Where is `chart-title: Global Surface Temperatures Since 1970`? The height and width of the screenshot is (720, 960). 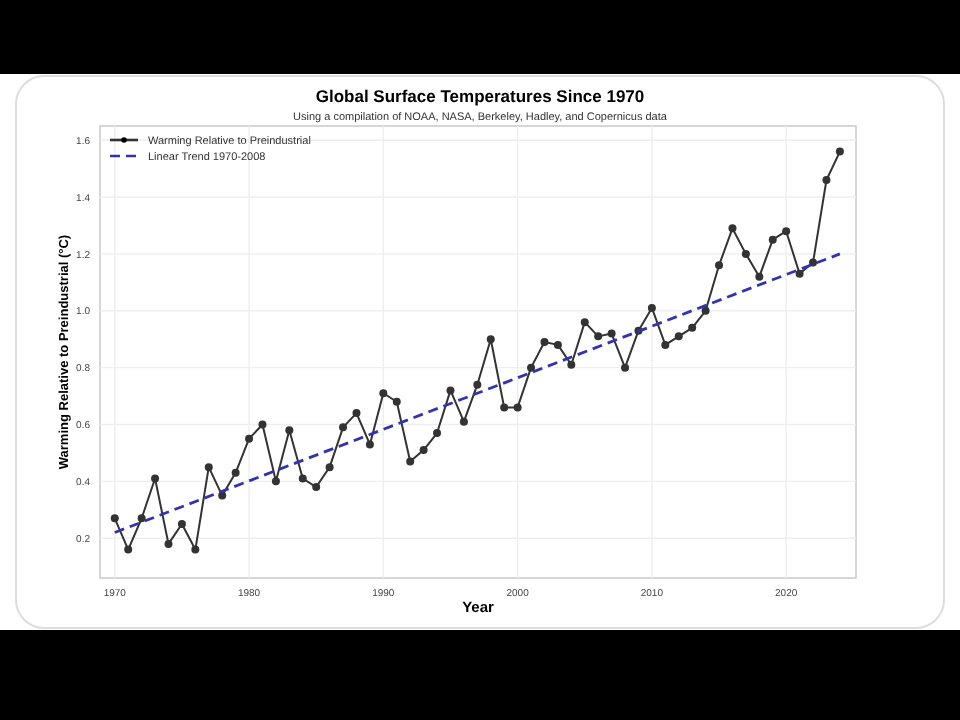 chart-title: Global Surface Temperatures Since 1970 is located at coordinates (480, 96).